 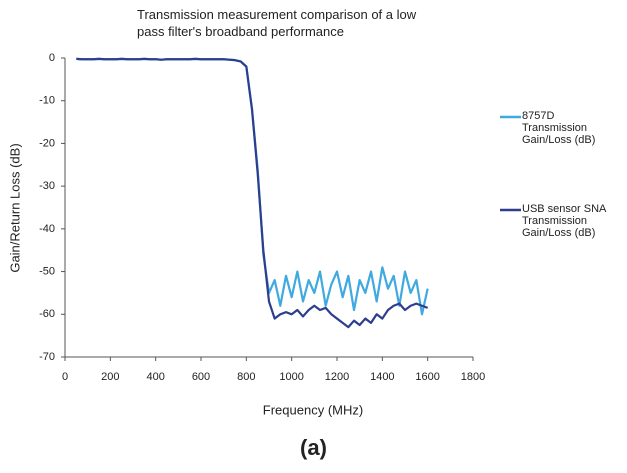 I want to click on legend-label: 8757D Transmission Gain/Loss (dB), so click(x=559, y=128).